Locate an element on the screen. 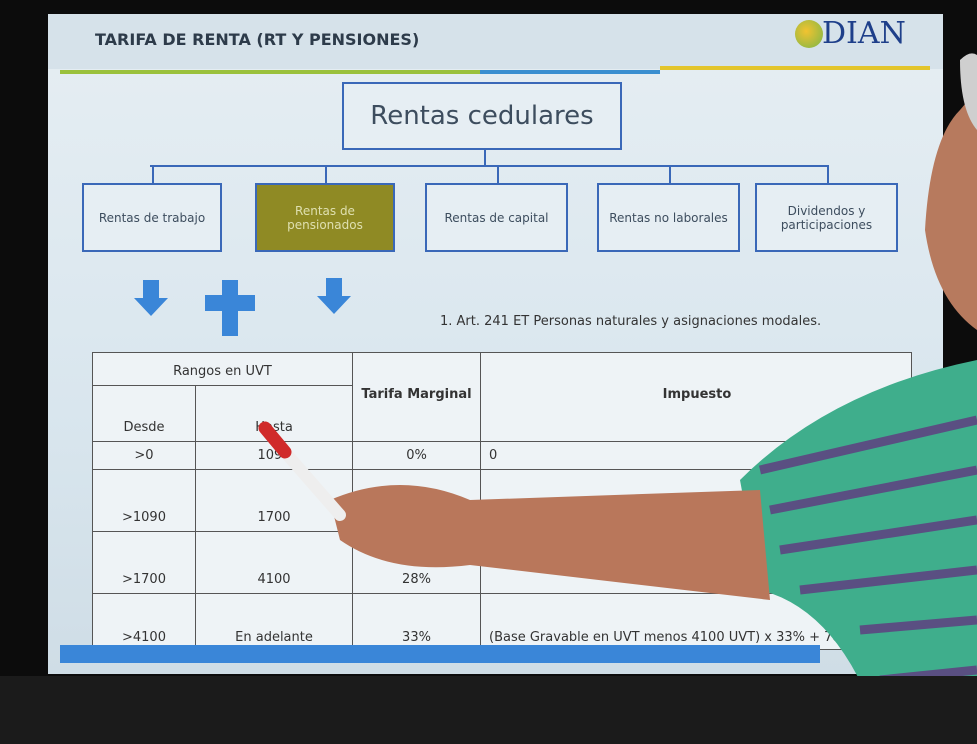  table-cell: En adelante is located at coordinates (274, 622).